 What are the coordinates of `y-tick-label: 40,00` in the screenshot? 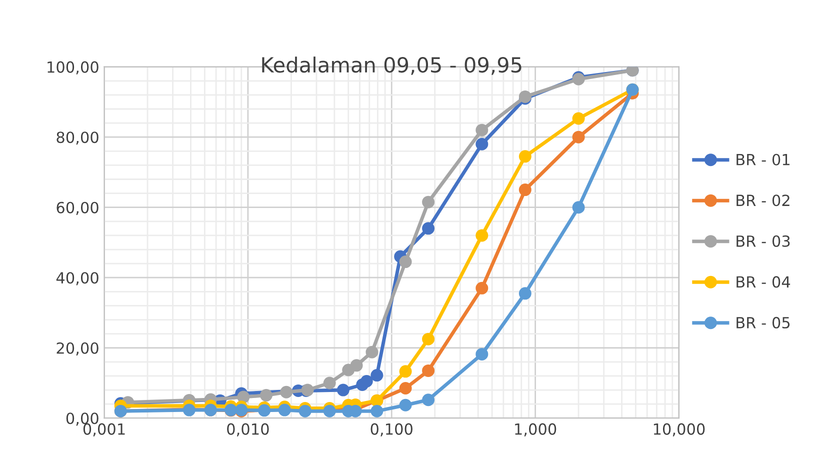 It's located at (77, 279).